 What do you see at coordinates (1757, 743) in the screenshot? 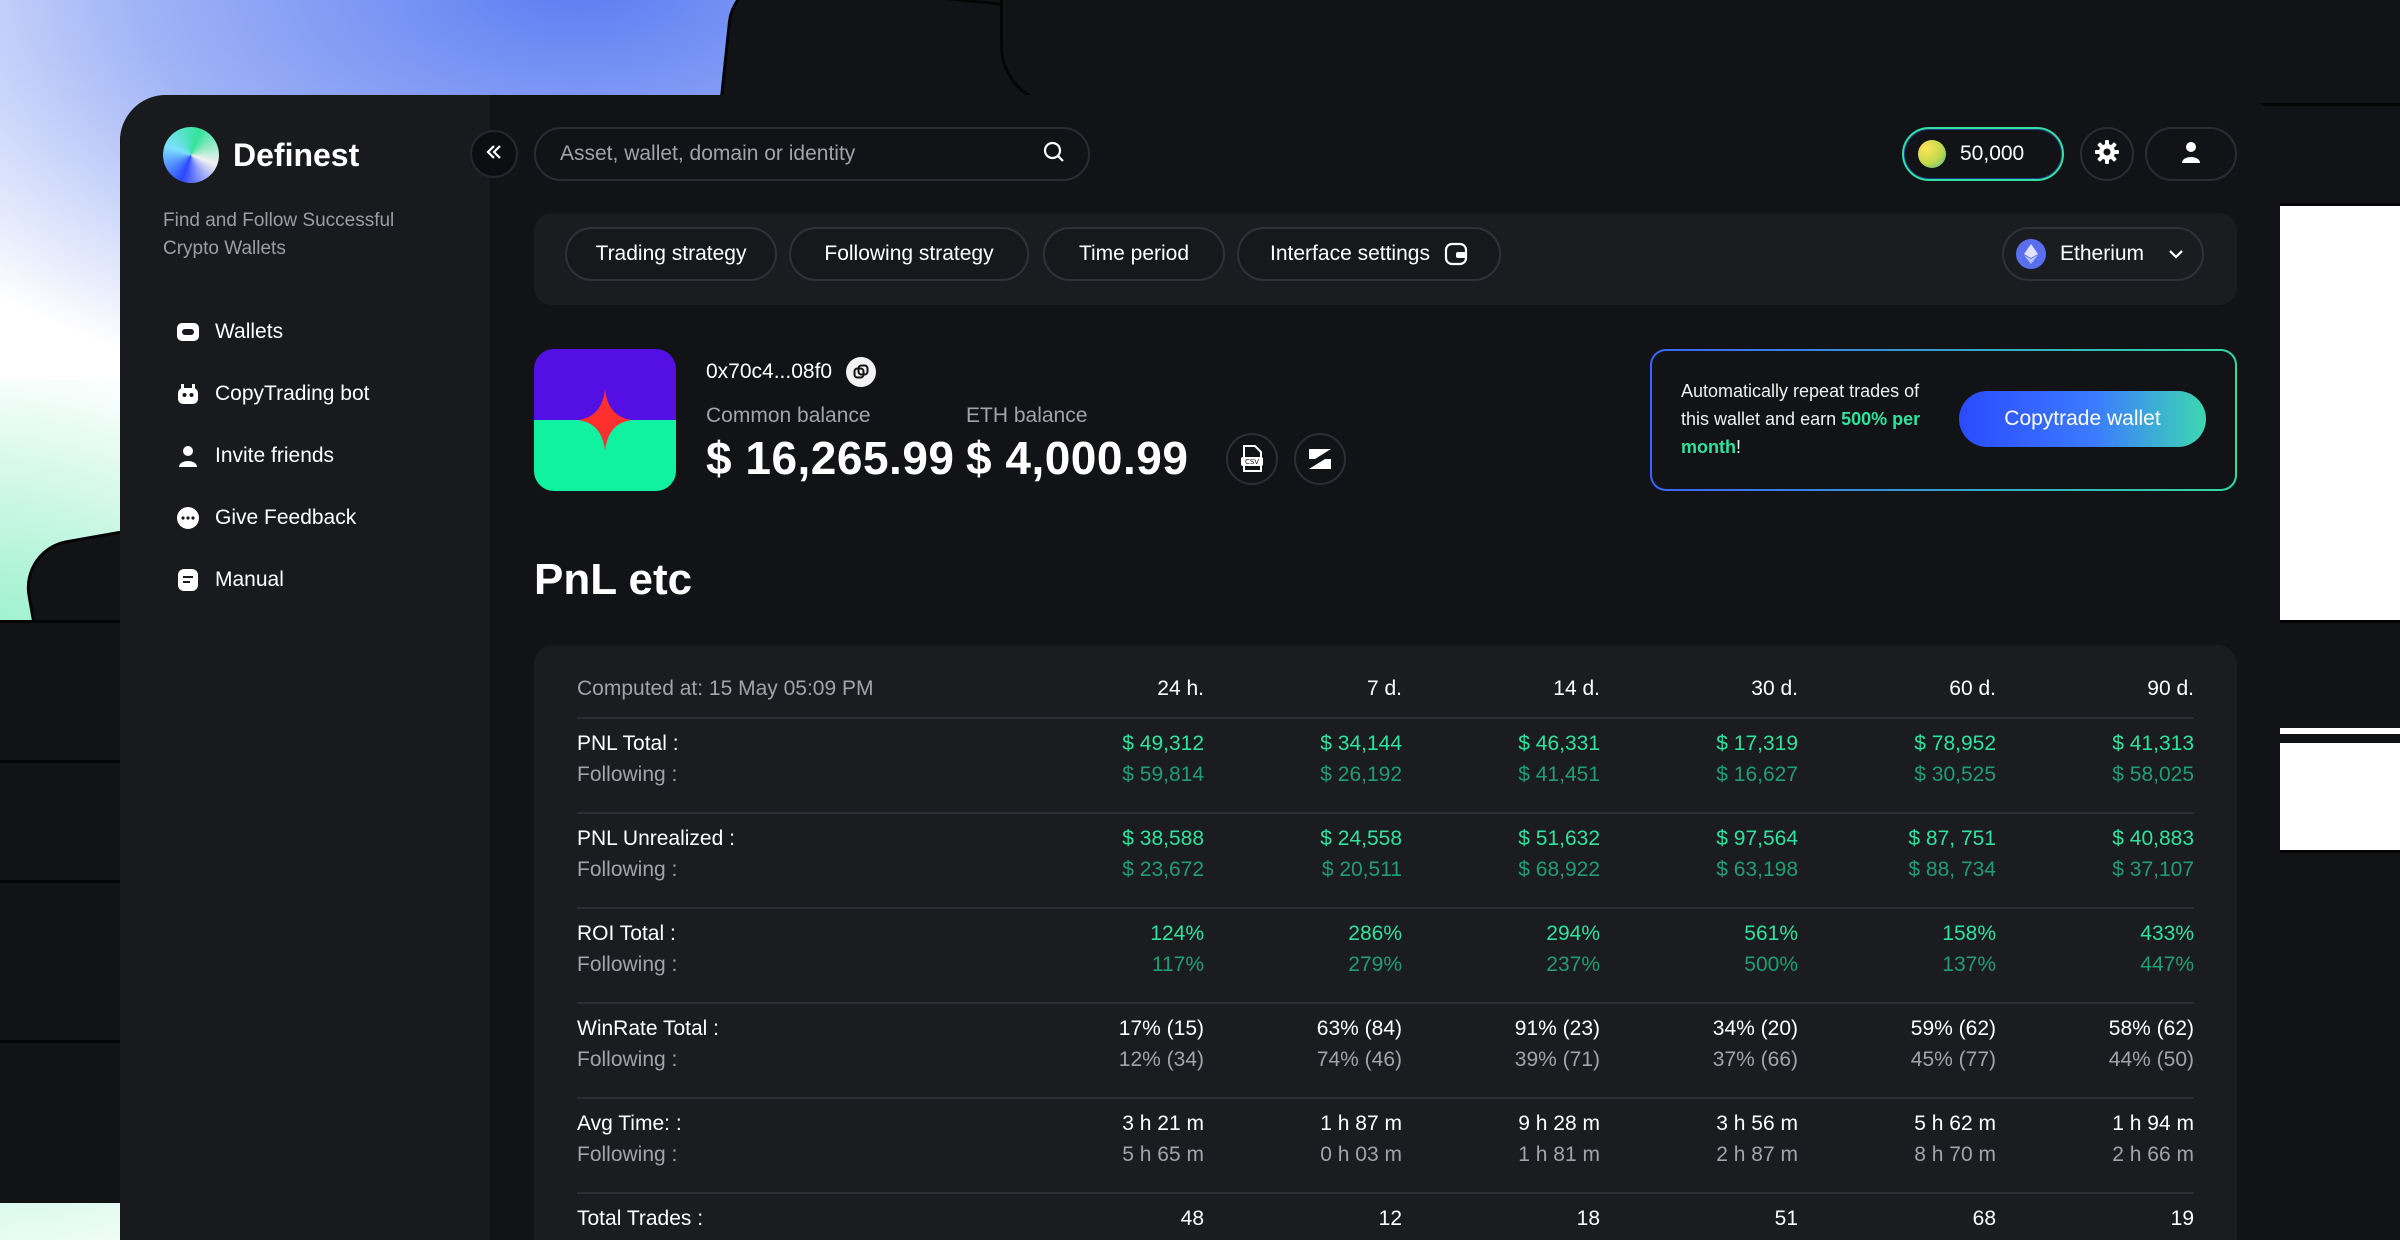
I see `row-value: $ 17,319` at bounding box center [1757, 743].